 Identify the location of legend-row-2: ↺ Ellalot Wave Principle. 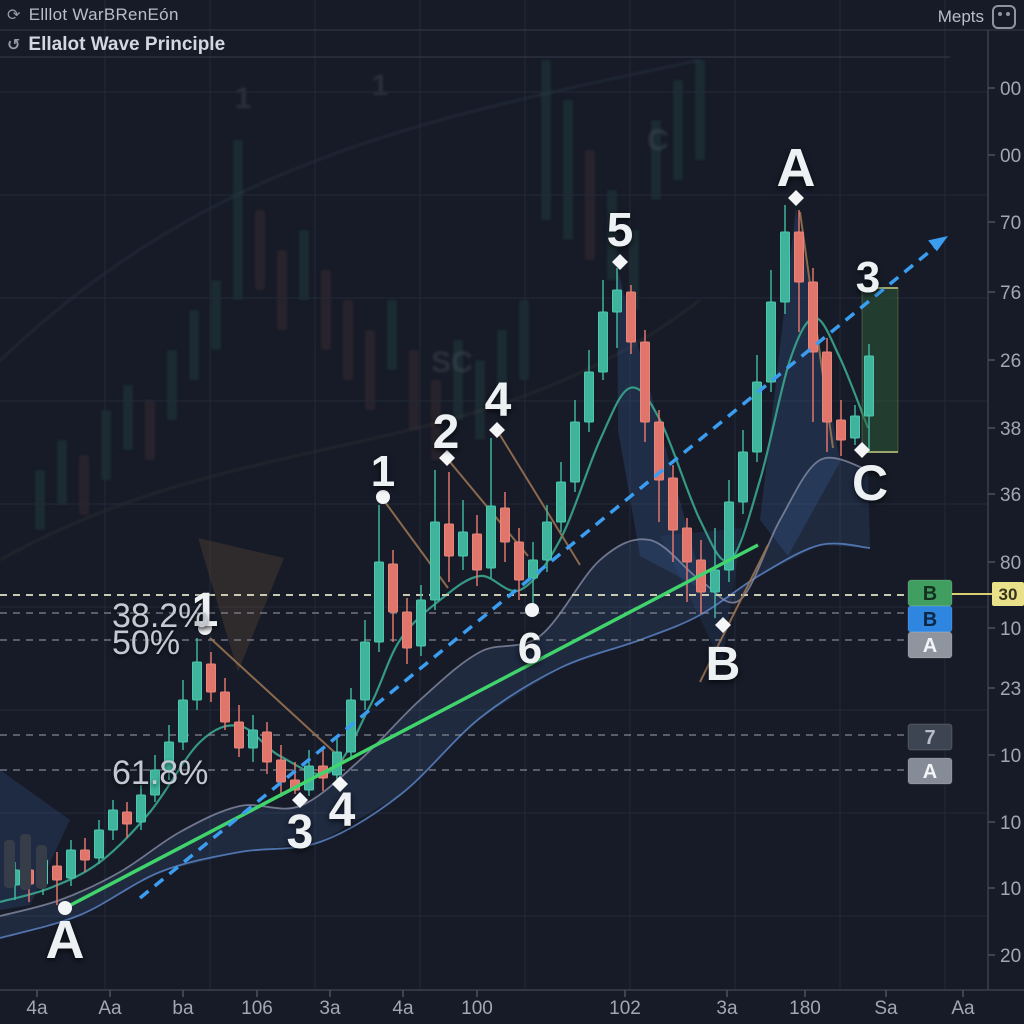
(116, 45).